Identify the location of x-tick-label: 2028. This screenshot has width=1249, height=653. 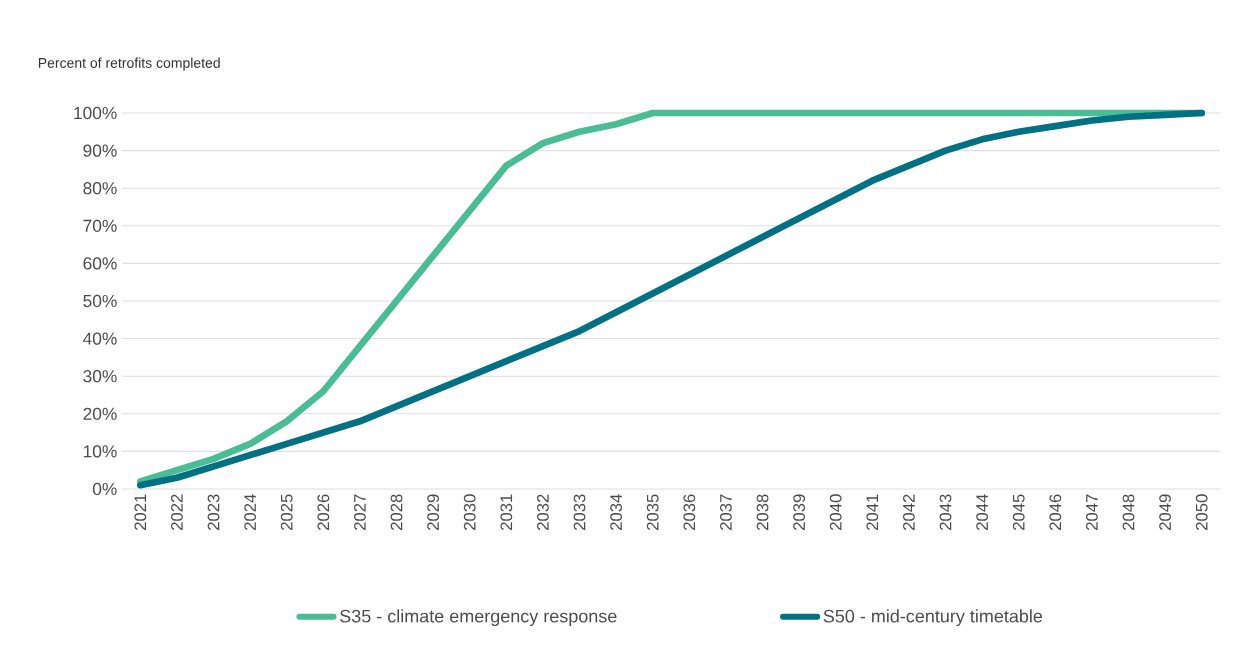
(396, 512).